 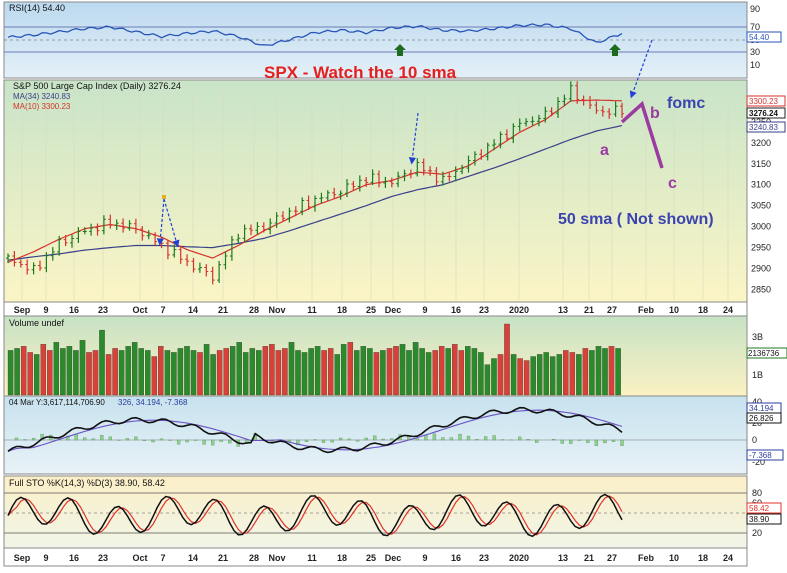 What do you see at coordinates (139, 558) in the screenshot?
I see `x-tick-bottom: Oct` at bounding box center [139, 558].